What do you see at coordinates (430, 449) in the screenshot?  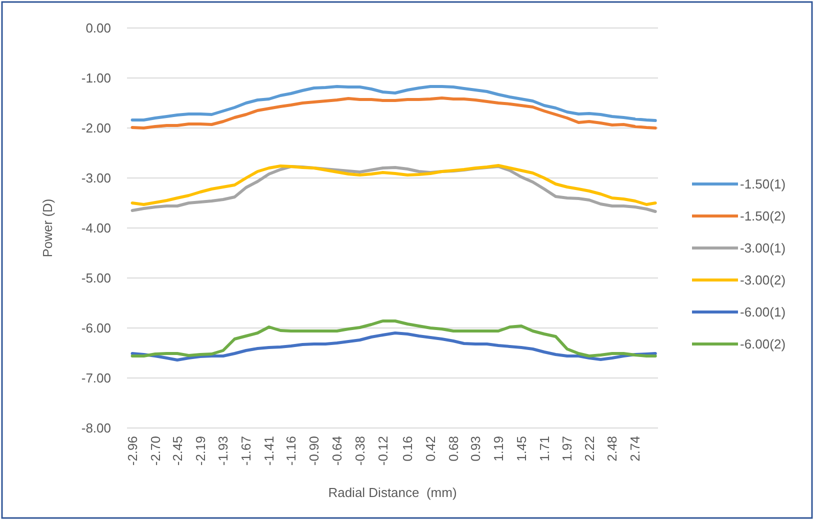 I see `x-tick-label: 0.42` at bounding box center [430, 449].